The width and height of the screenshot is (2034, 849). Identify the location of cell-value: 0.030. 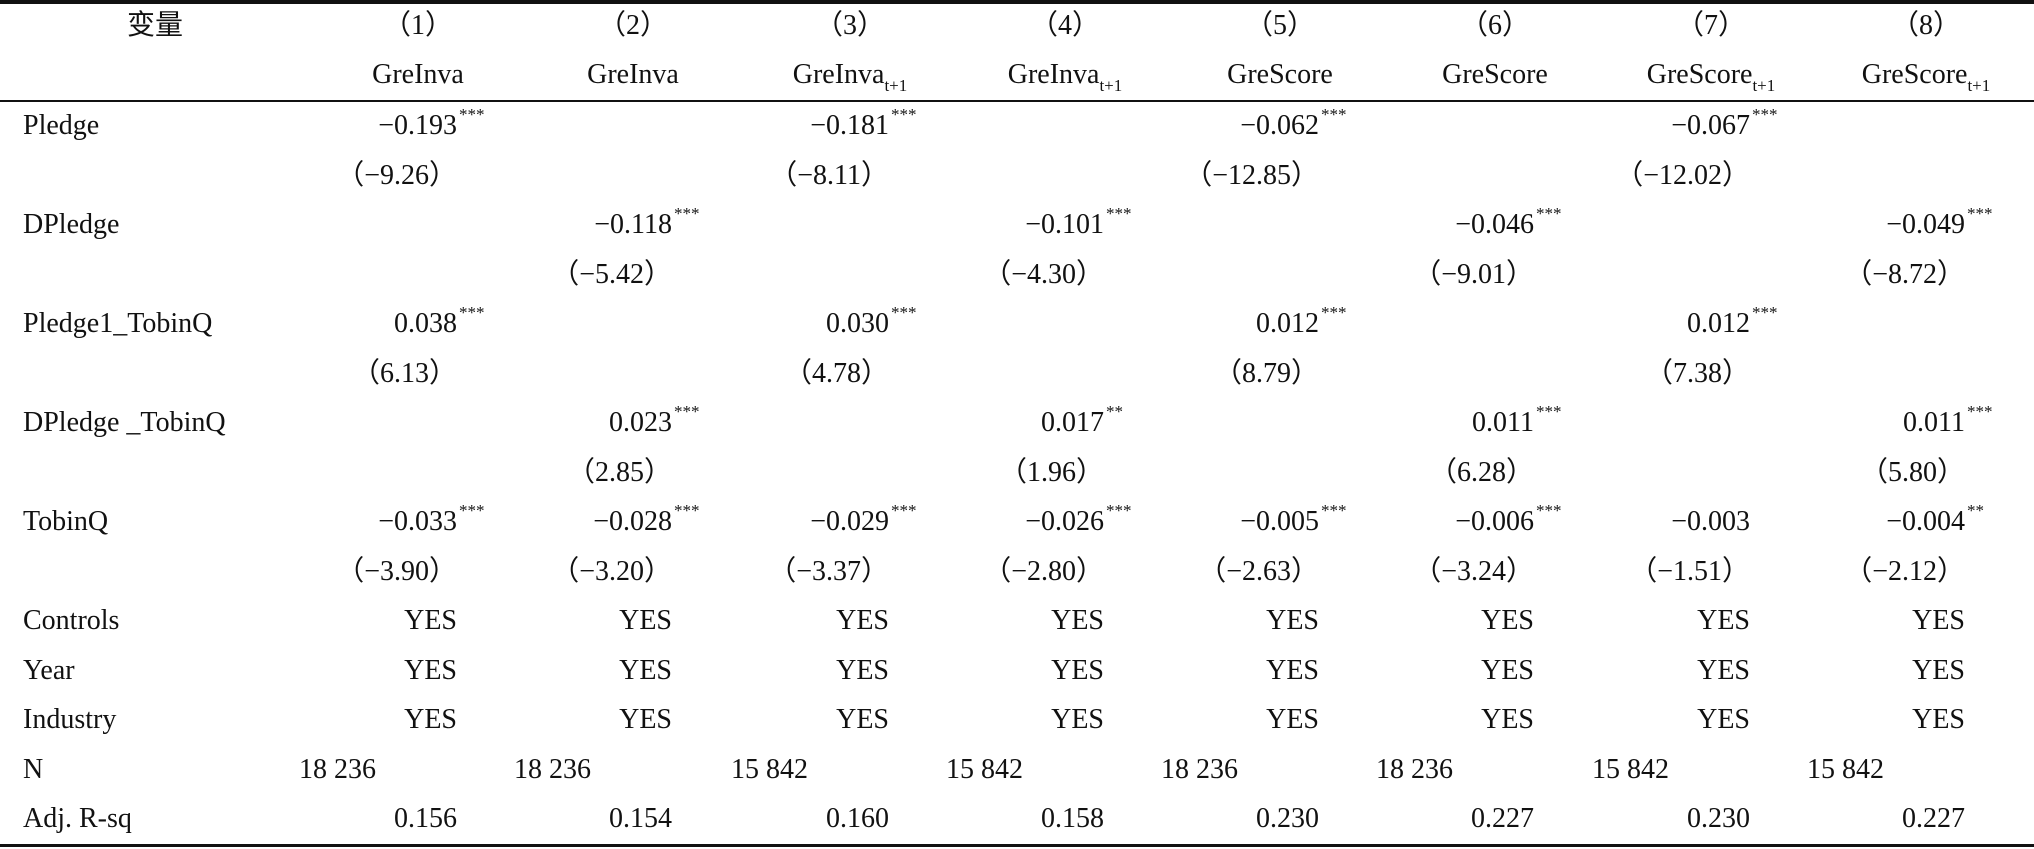
(857, 323).